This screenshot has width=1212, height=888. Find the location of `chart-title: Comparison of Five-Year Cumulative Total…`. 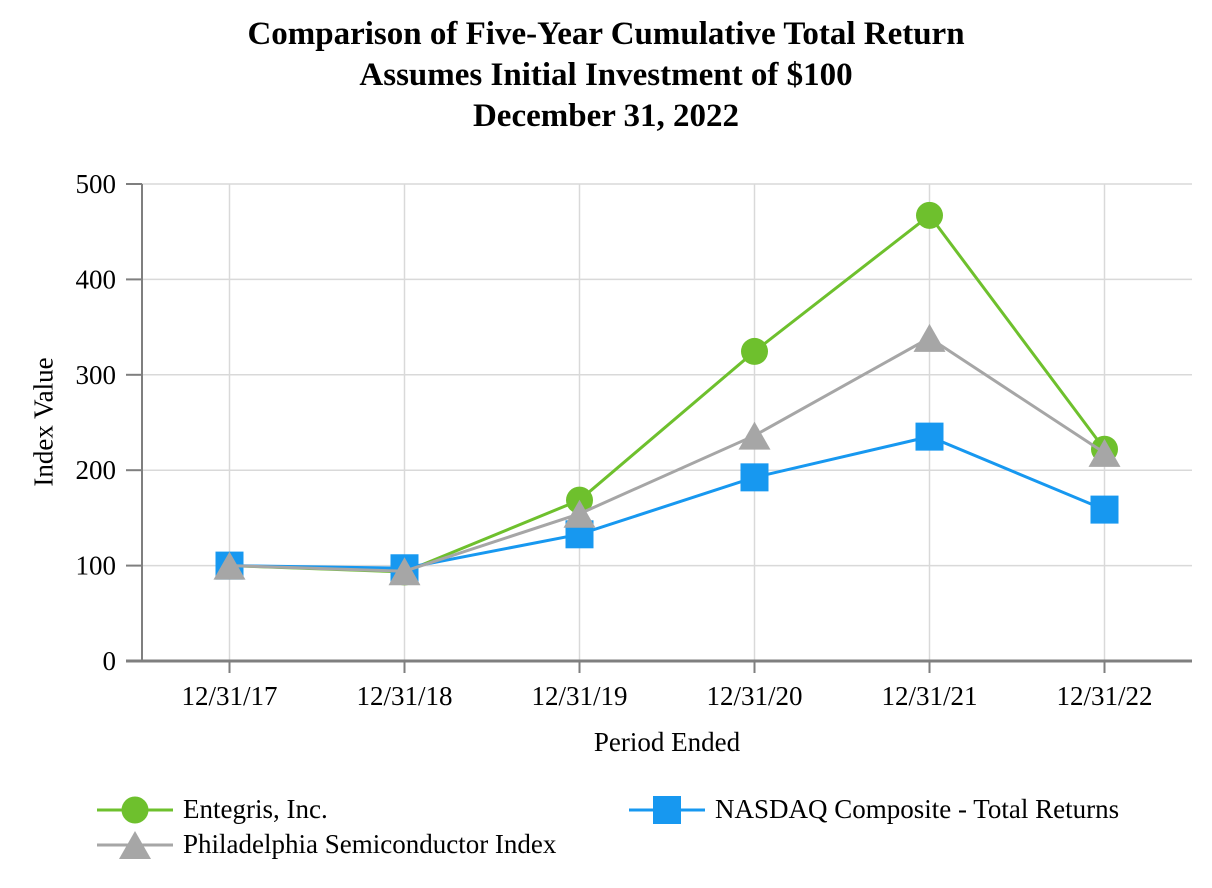

chart-title: Comparison of Five-Year Cumulative Total… is located at coordinates (606, 75).